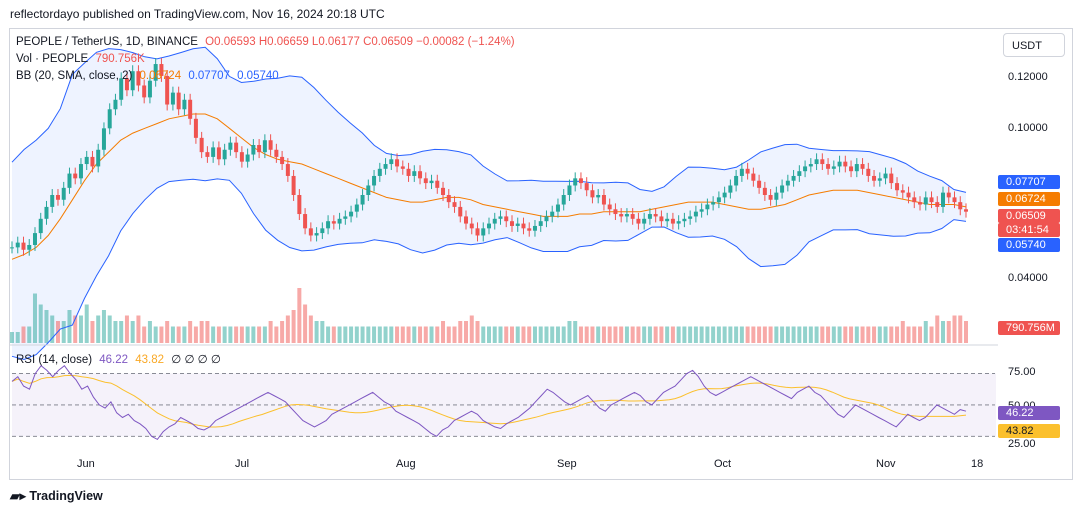  What do you see at coordinates (1034, 45) in the screenshot?
I see `currency-selector: USDT` at bounding box center [1034, 45].